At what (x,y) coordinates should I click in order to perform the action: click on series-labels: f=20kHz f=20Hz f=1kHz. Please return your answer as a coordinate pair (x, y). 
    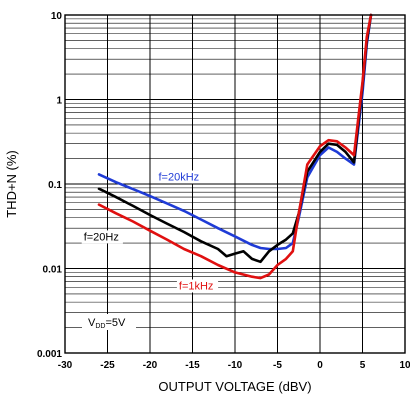
    Looking at the image, I should click on (150, 231).